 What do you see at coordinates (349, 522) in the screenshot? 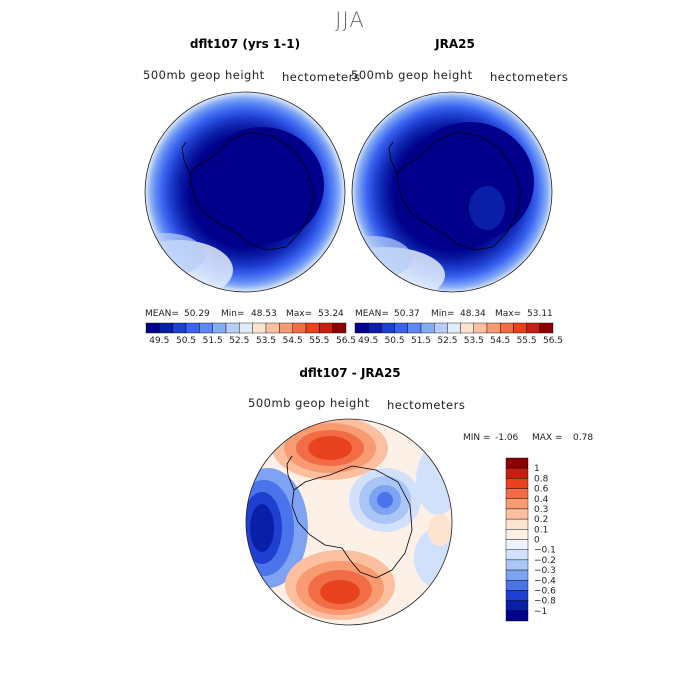
I see `panel3-map` at bounding box center [349, 522].